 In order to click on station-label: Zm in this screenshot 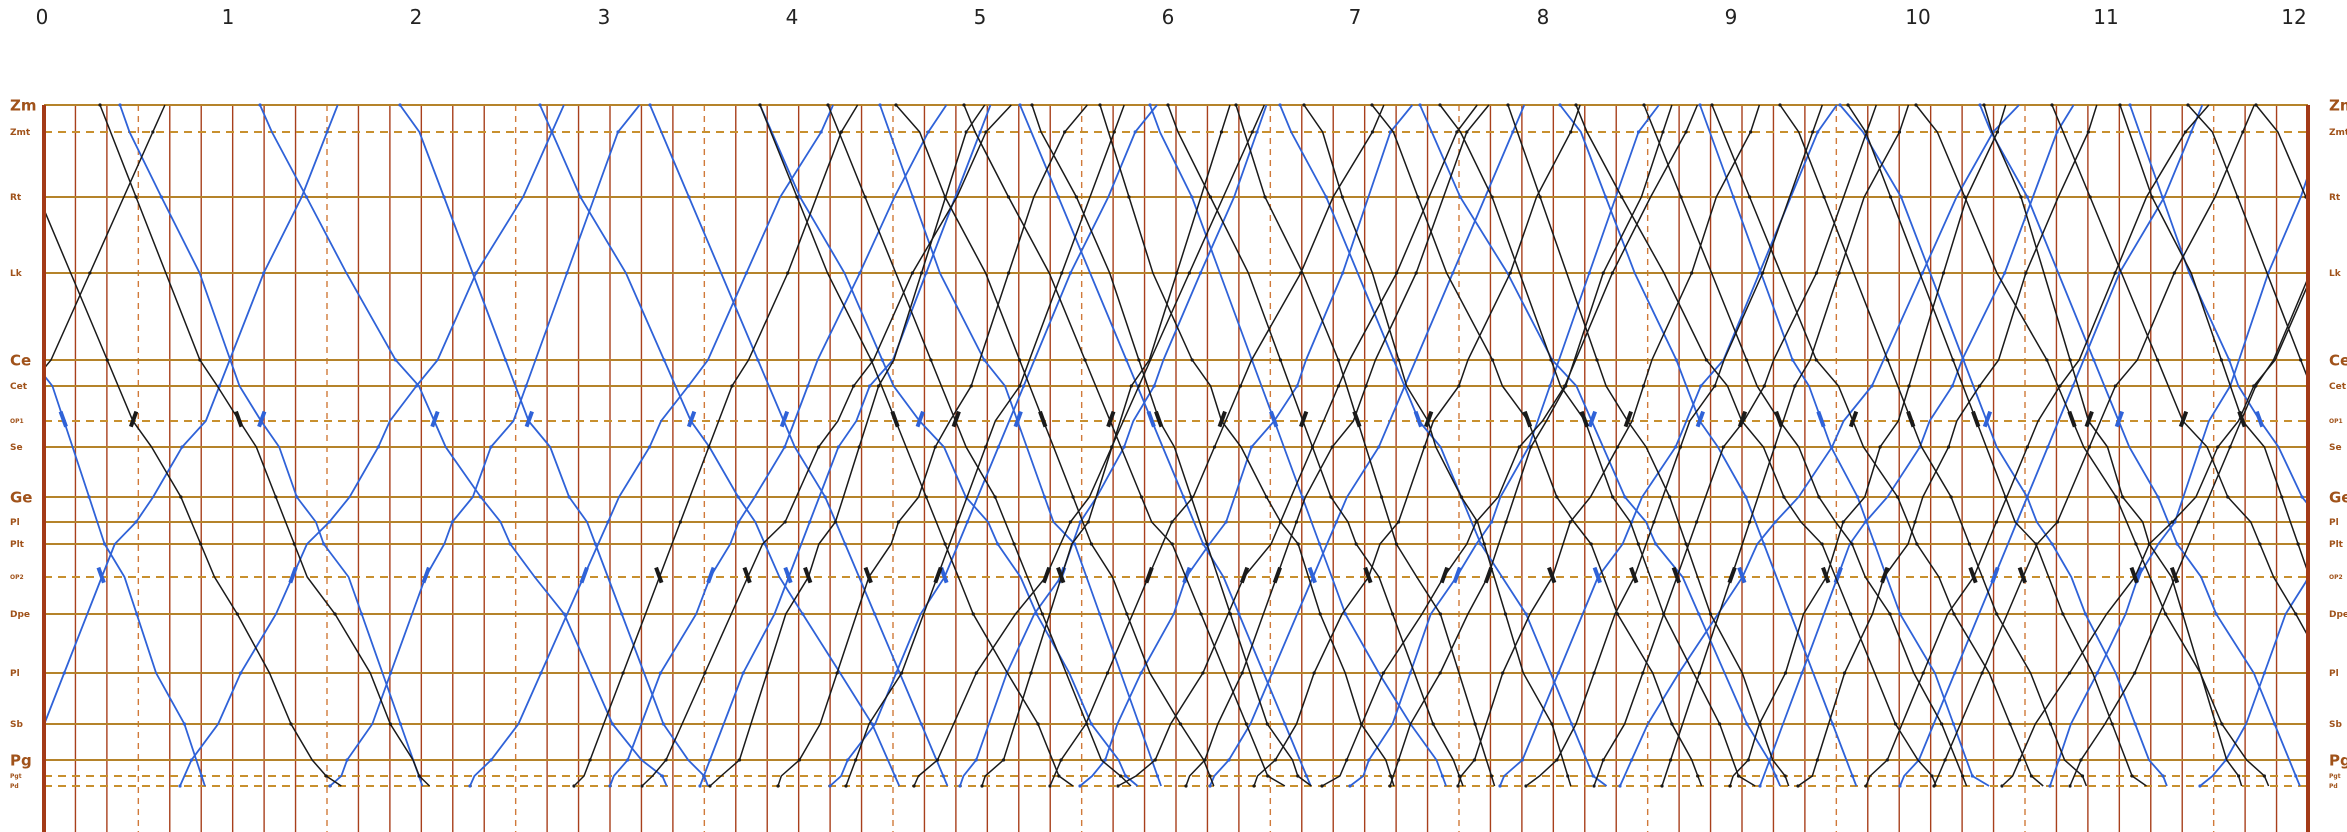, I will do `click(23, 105)`.